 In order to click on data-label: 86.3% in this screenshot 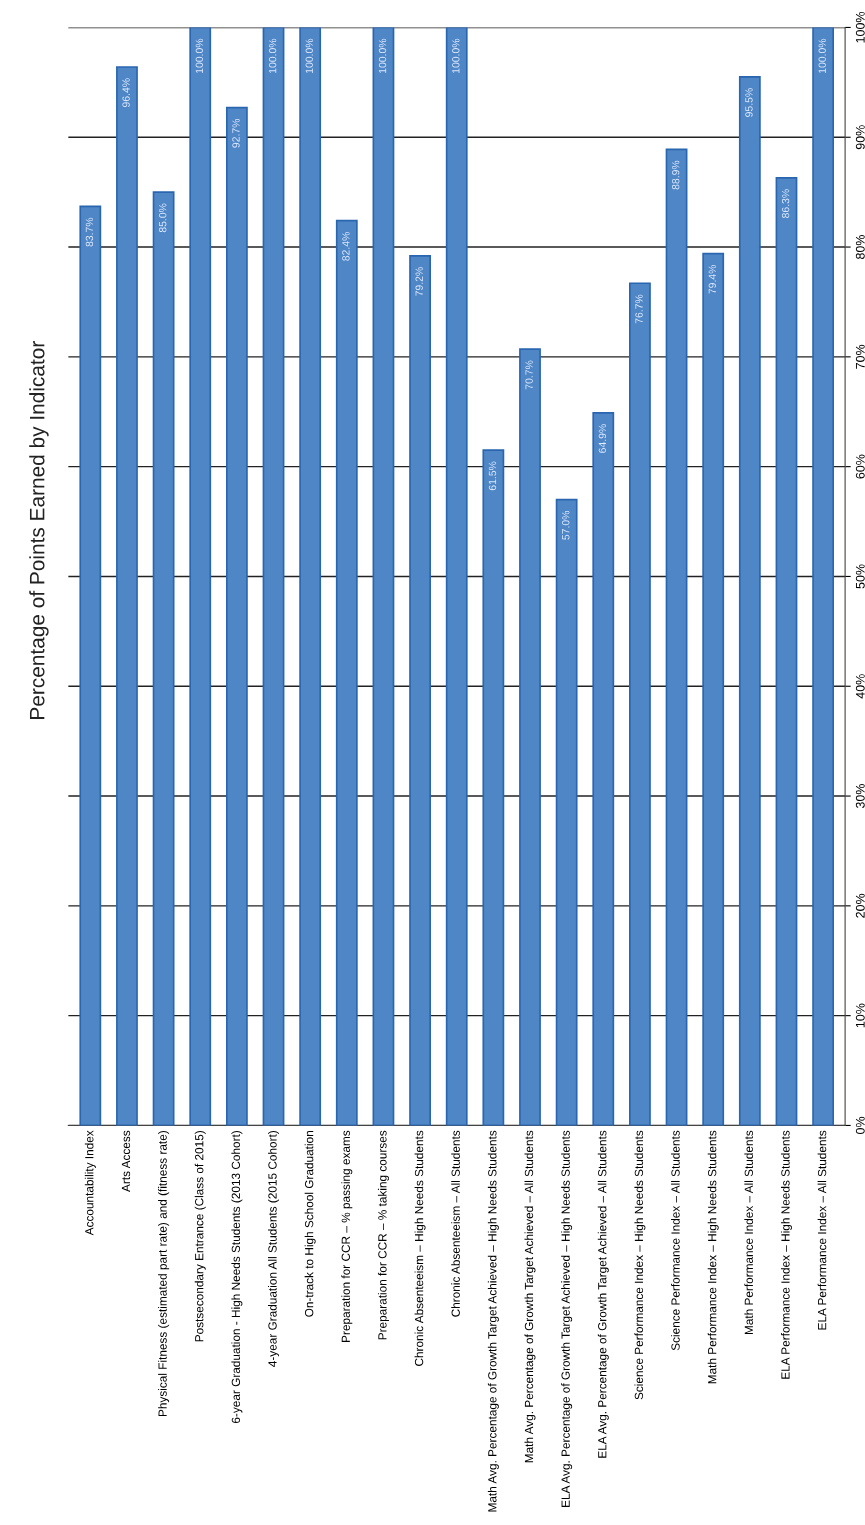, I will do `click(785, 203)`.